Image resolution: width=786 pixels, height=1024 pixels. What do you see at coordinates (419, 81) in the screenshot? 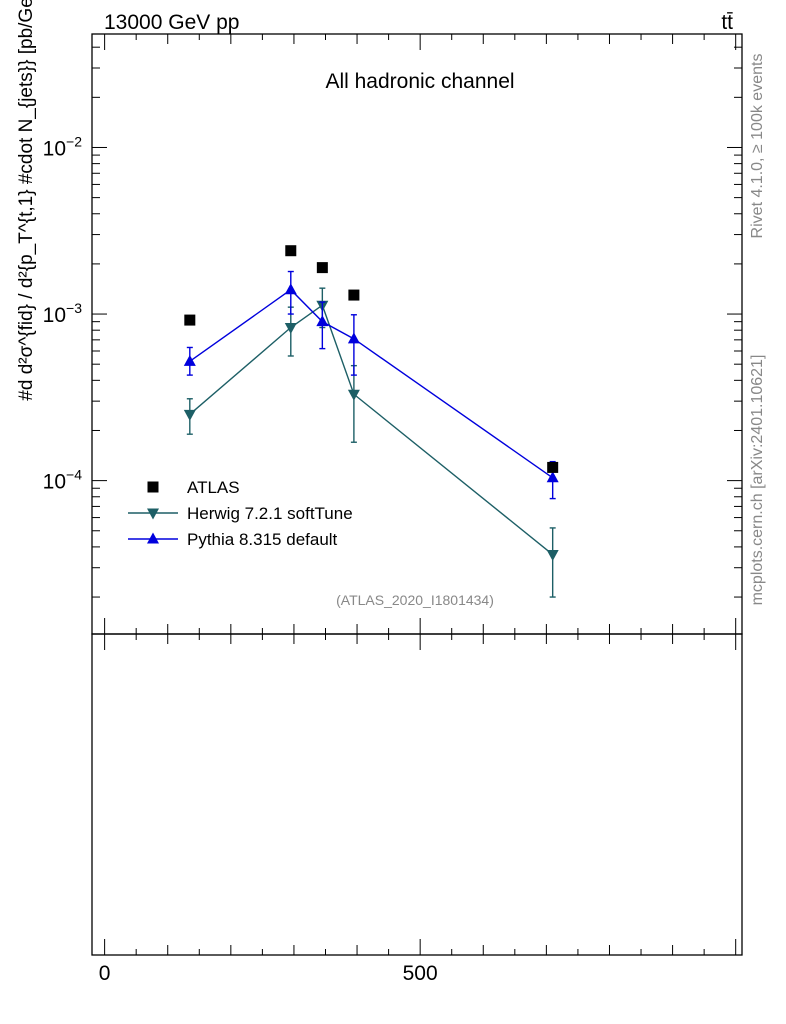
I see `chart-title: All hadronic channel` at bounding box center [419, 81].